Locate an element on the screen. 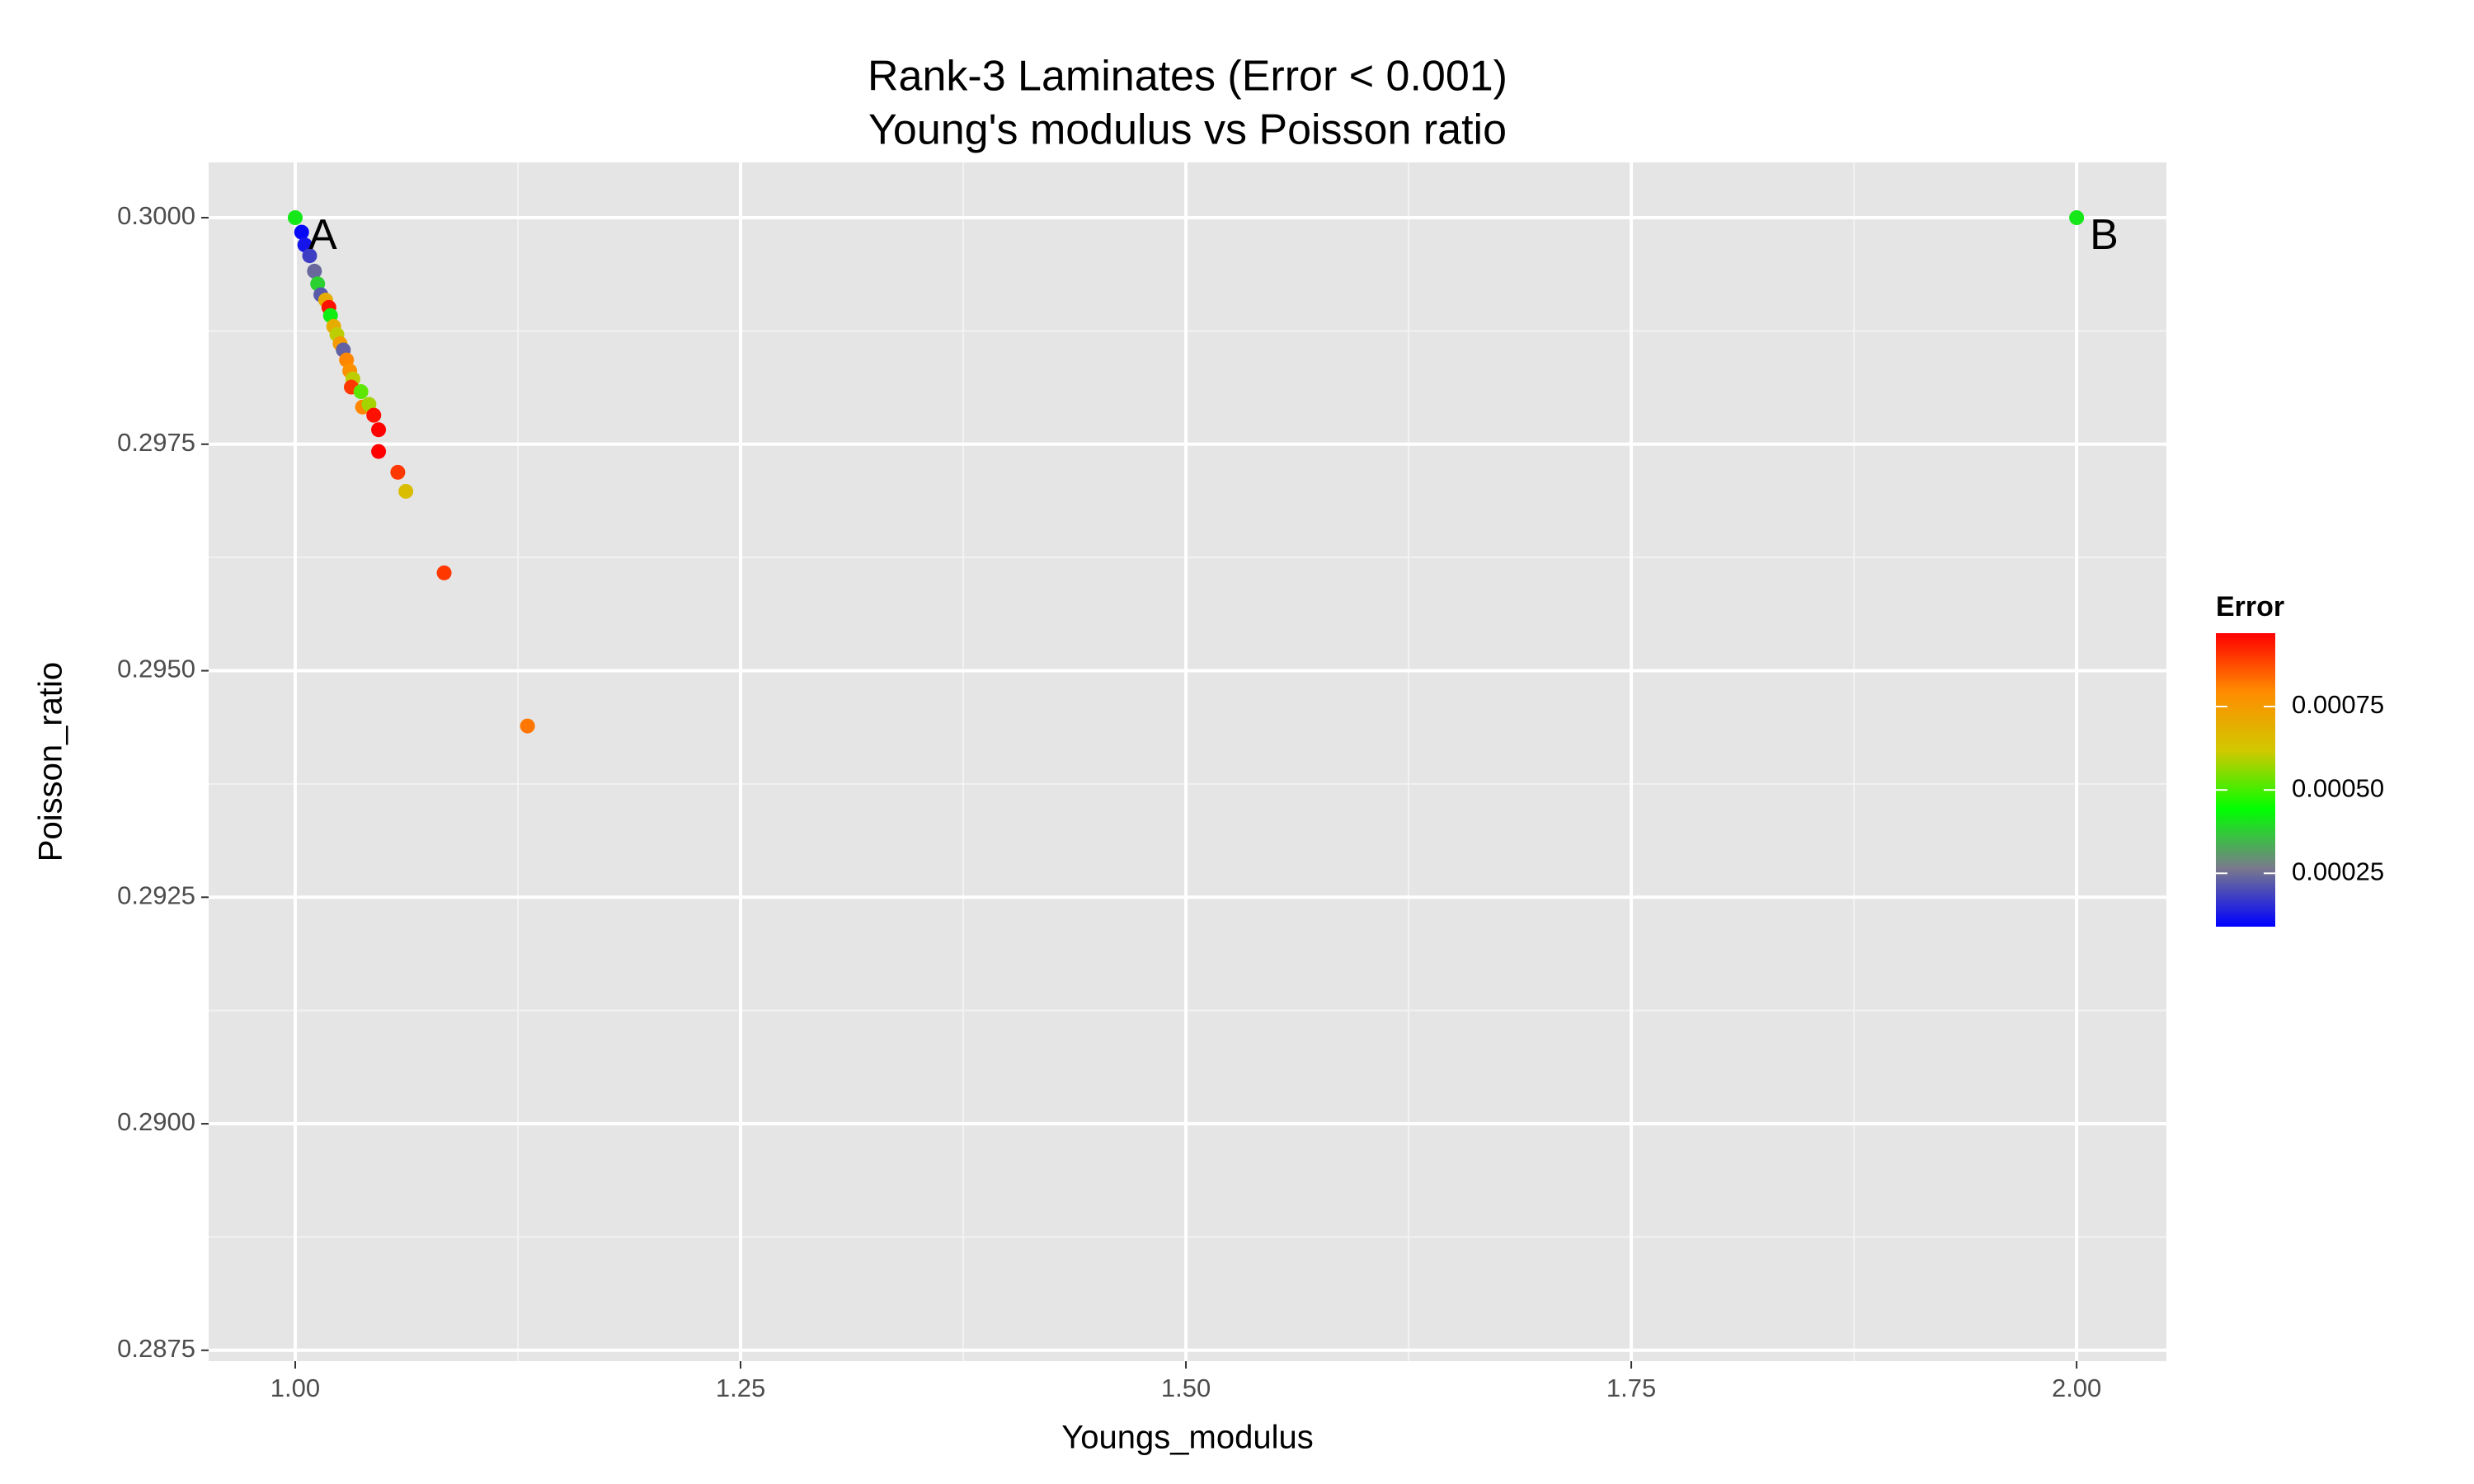 The height and width of the screenshot is (1484, 2474). y-tick-label: 0.2950 is located at coordinates (156, 669).